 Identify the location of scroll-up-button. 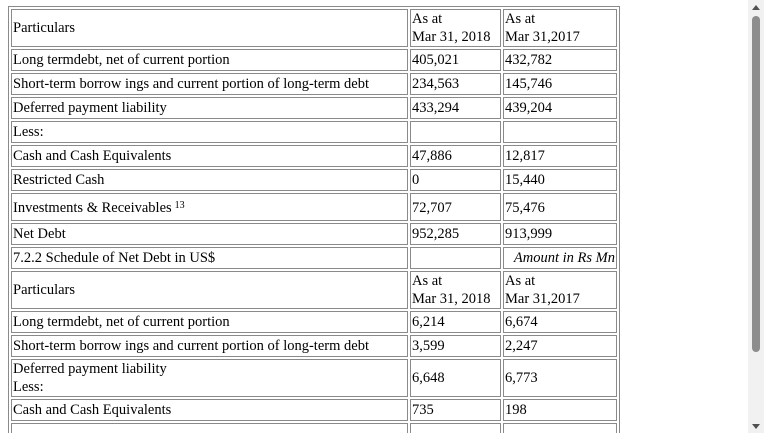
(756, 7).